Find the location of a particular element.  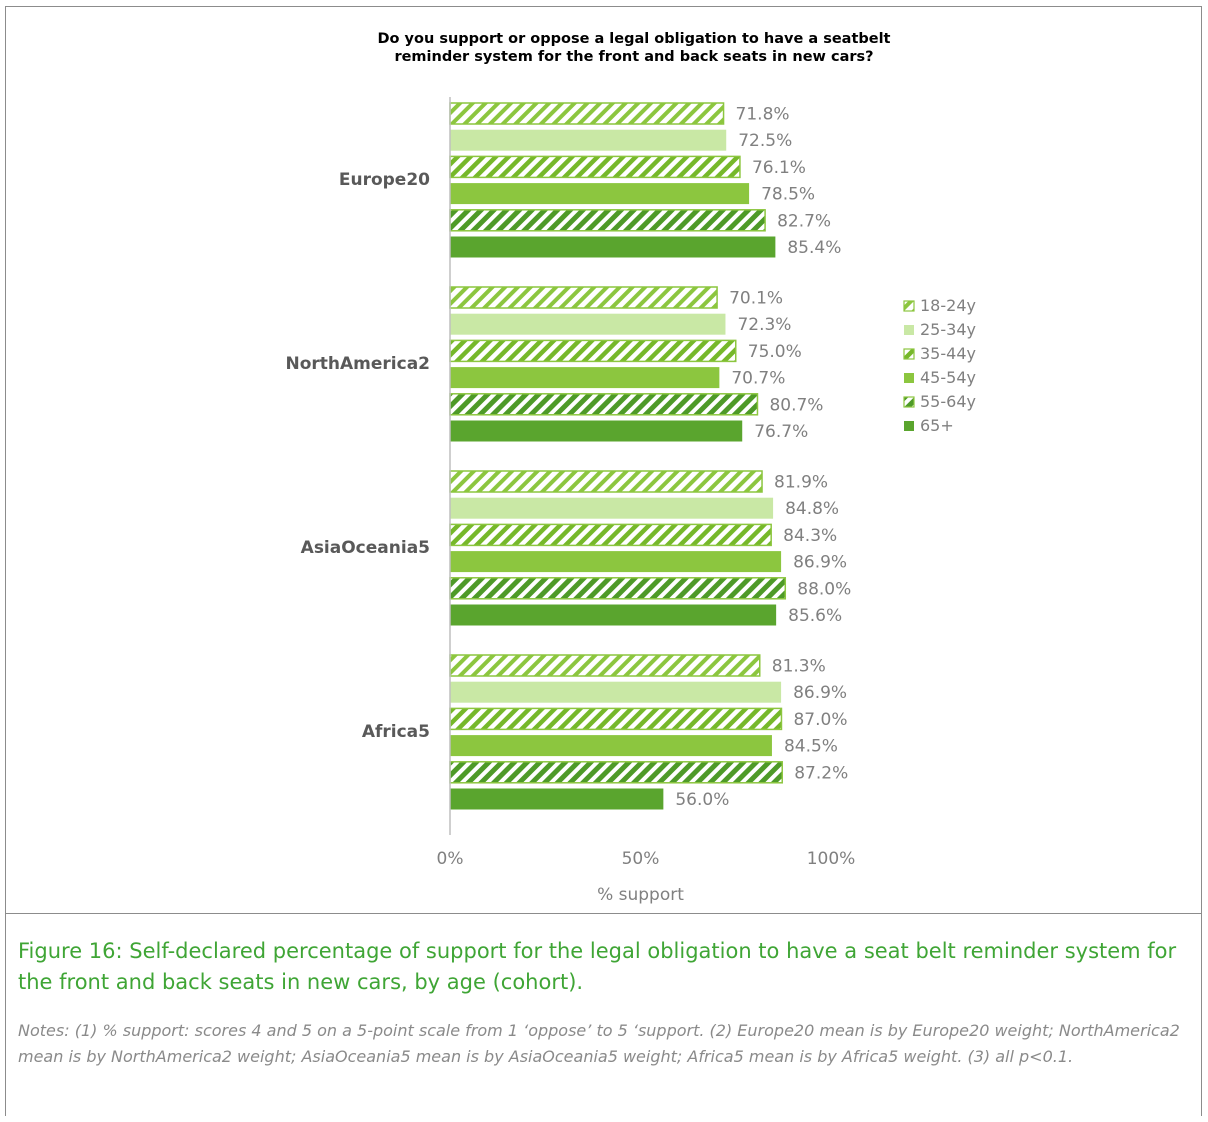

data-label-AsiaOceania5-65+: 85.6% is located at coordinates (815, 616).